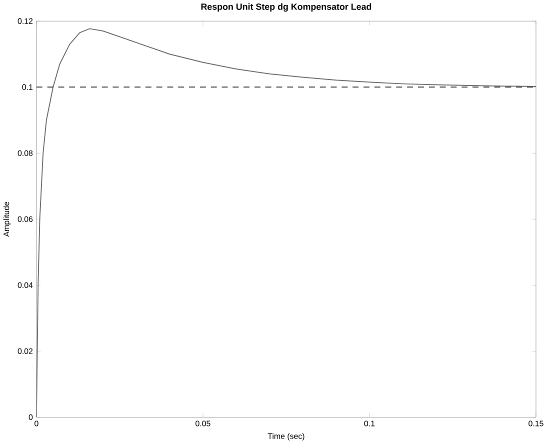 The height and width of the screenshot is (444, 547). What do you see at coordinates (286, 7) in the screenshot?
I see `chart-title: Respon Unit Step dg Kompensator Lead` at bounding box center [286, 7].